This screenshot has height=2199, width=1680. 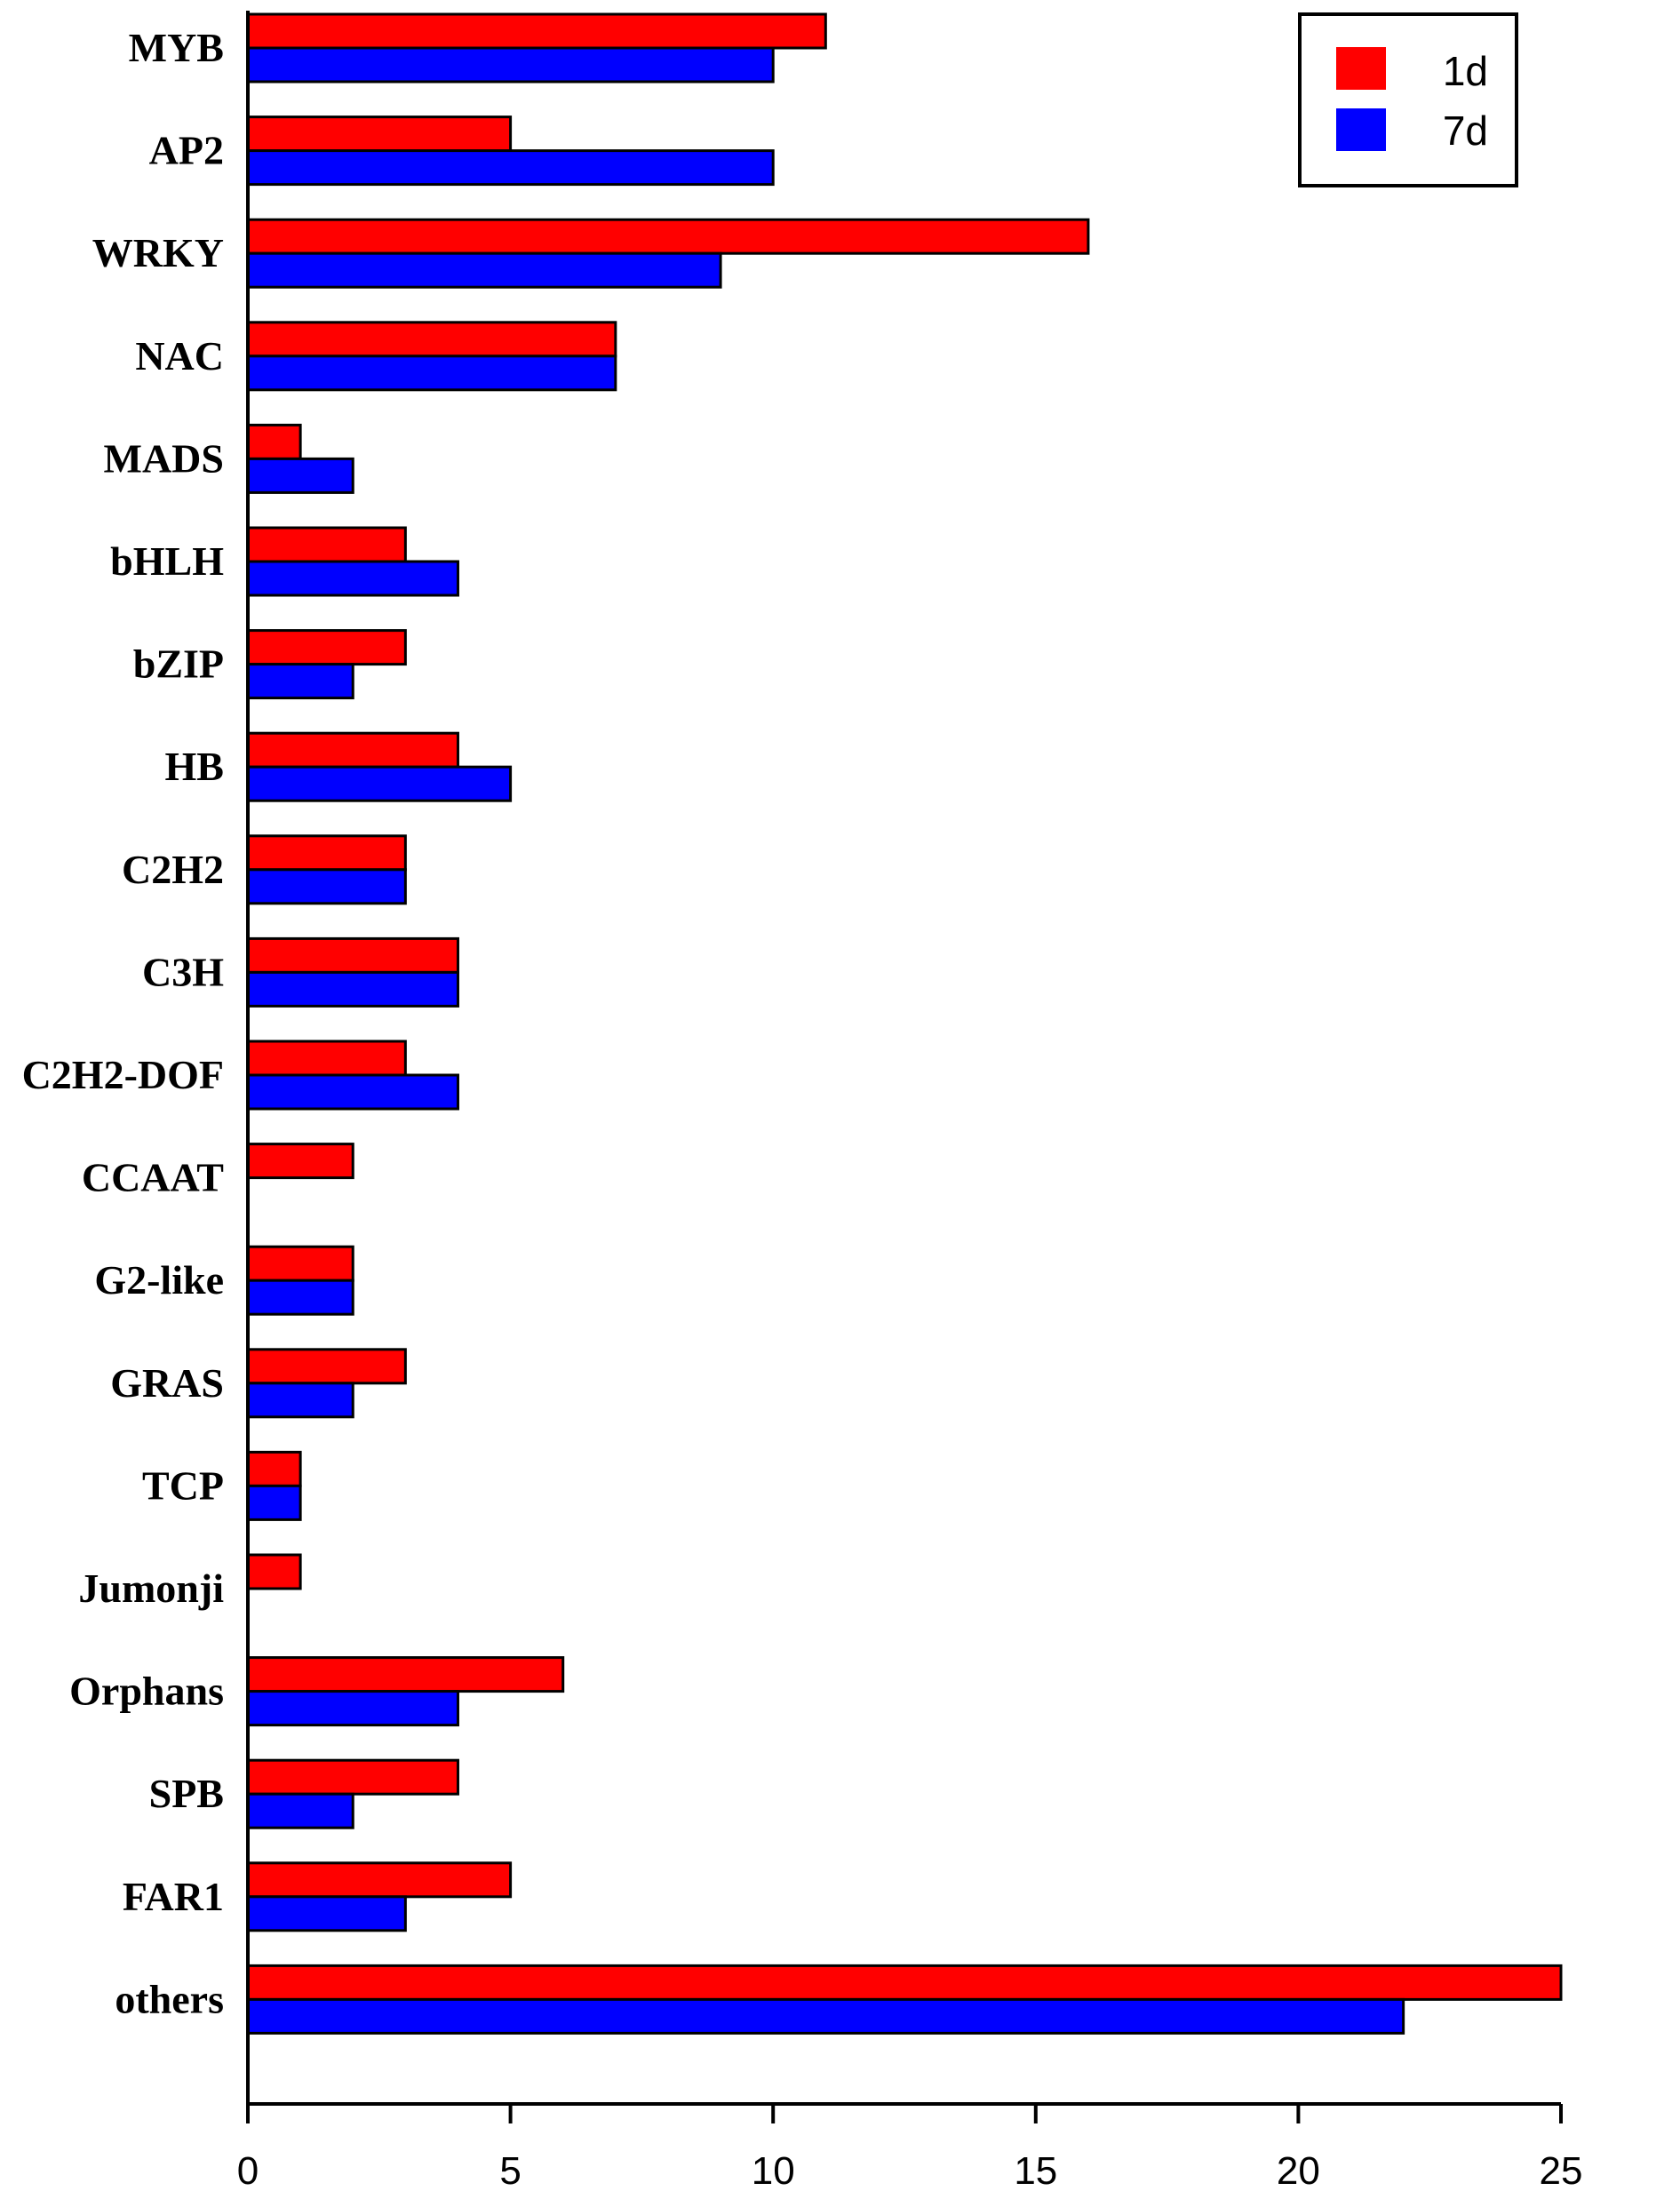 What do you see at coordinates (511, 65) in the screenshot?
I see `bar-MYB-7d` at bounding box center [511, 65].